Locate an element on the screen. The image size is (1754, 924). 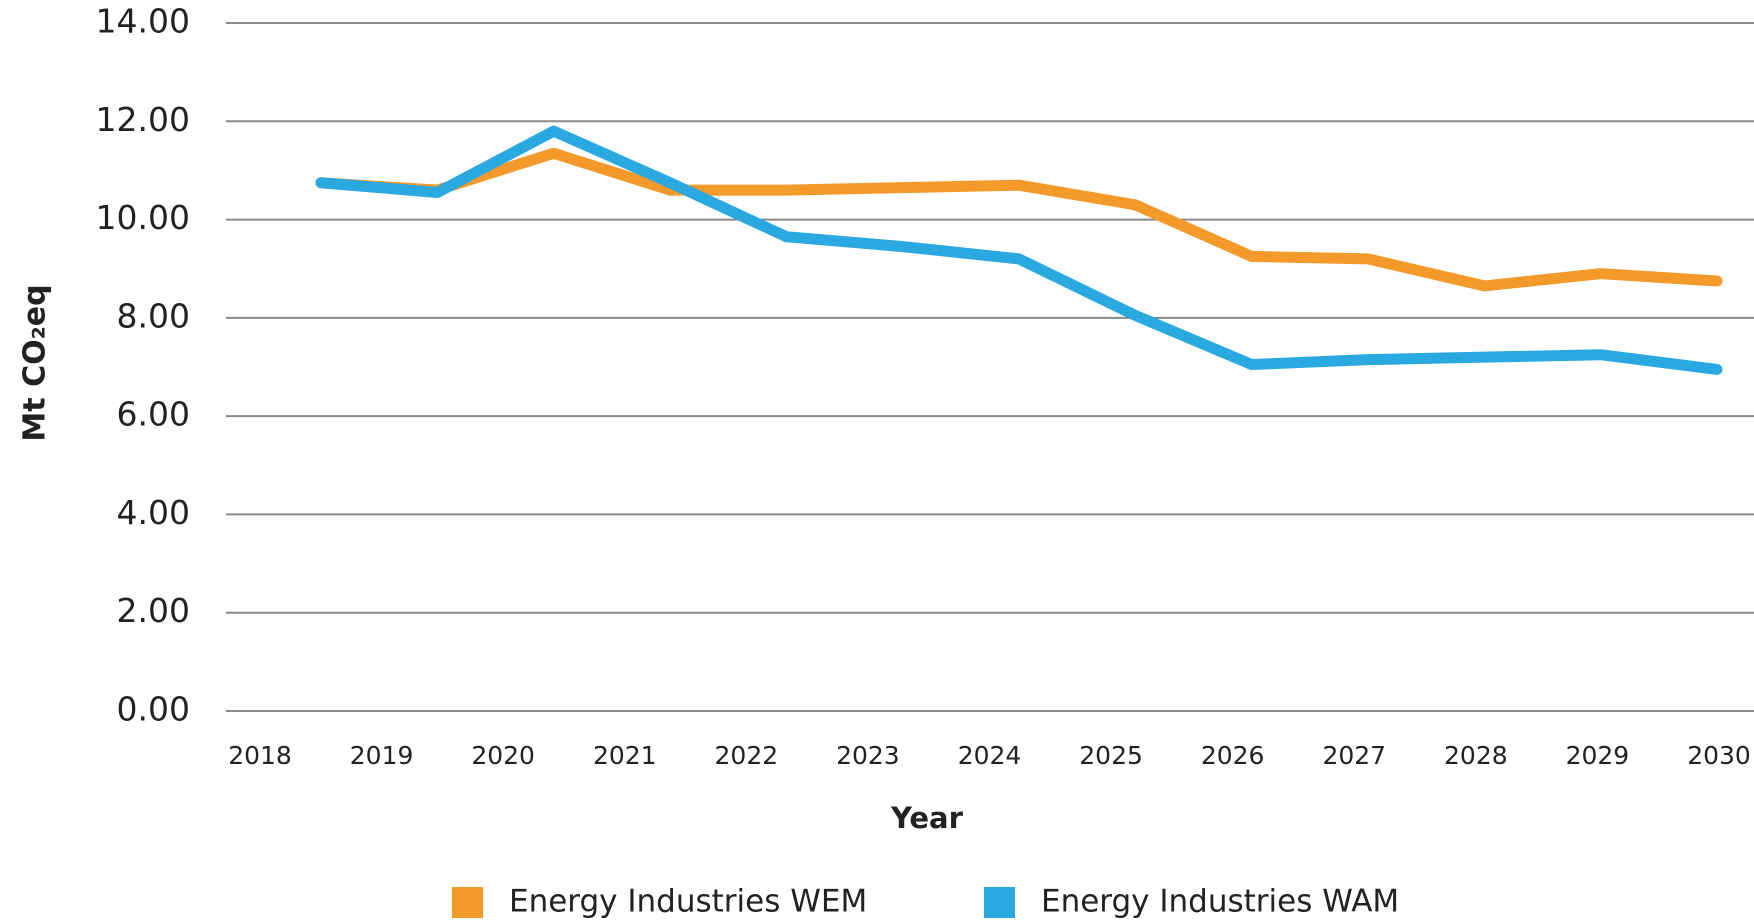
y-tick-label: 4.00 is located at coordinates (153, 512).